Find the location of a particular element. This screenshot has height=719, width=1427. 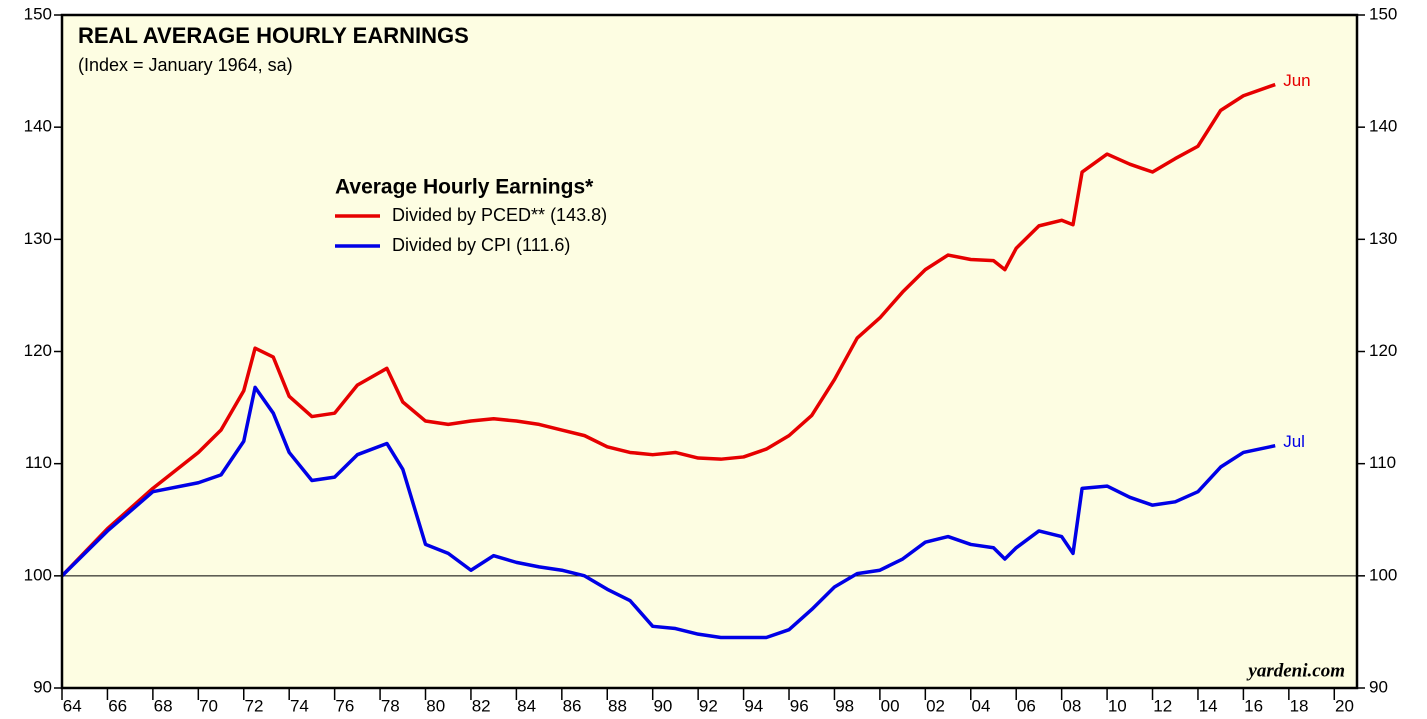

x-tick-label: 08 is located at coordinates (1071, 705).